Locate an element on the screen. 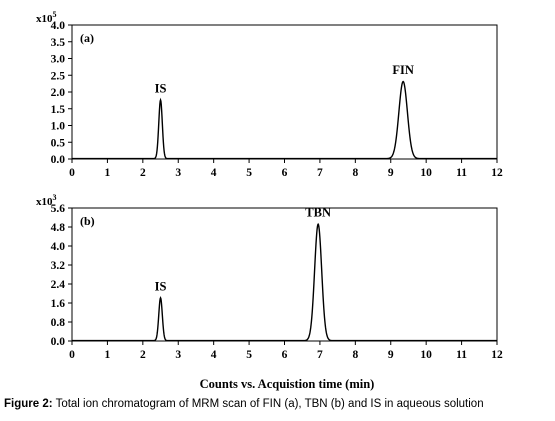 The height and width of the screenshot is (421, 555). y-axis-exponent: x105 is located at coordinates (46, 17).